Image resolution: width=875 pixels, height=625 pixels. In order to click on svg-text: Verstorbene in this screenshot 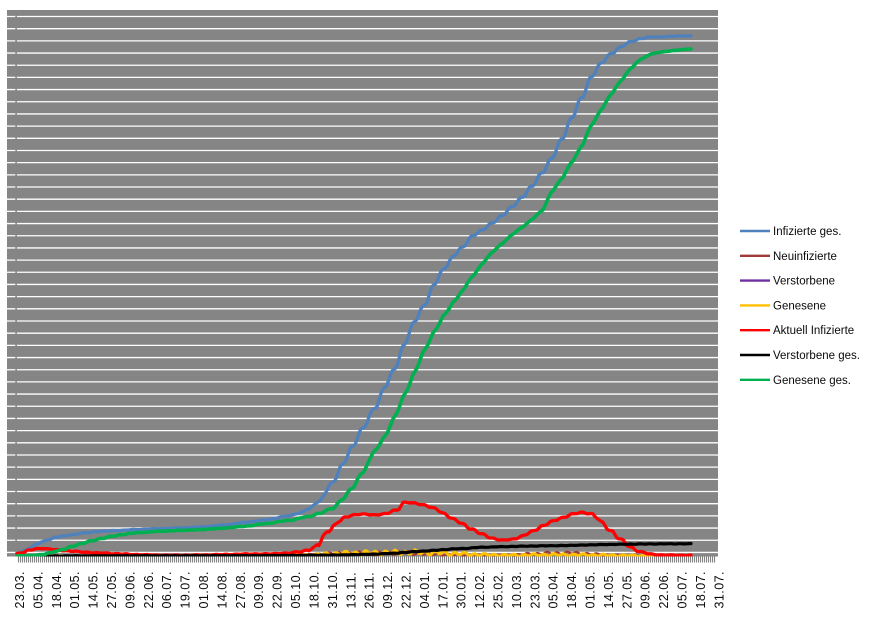, I will do `click(804, 282)`.